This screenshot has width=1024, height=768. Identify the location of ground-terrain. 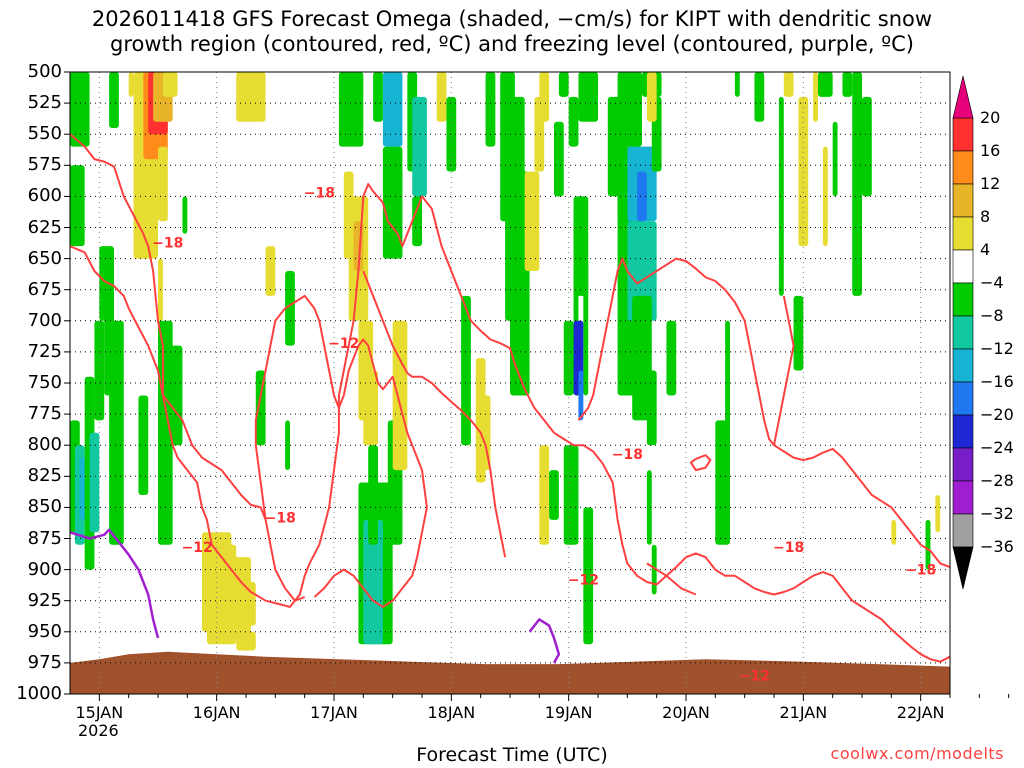
(510, 672).